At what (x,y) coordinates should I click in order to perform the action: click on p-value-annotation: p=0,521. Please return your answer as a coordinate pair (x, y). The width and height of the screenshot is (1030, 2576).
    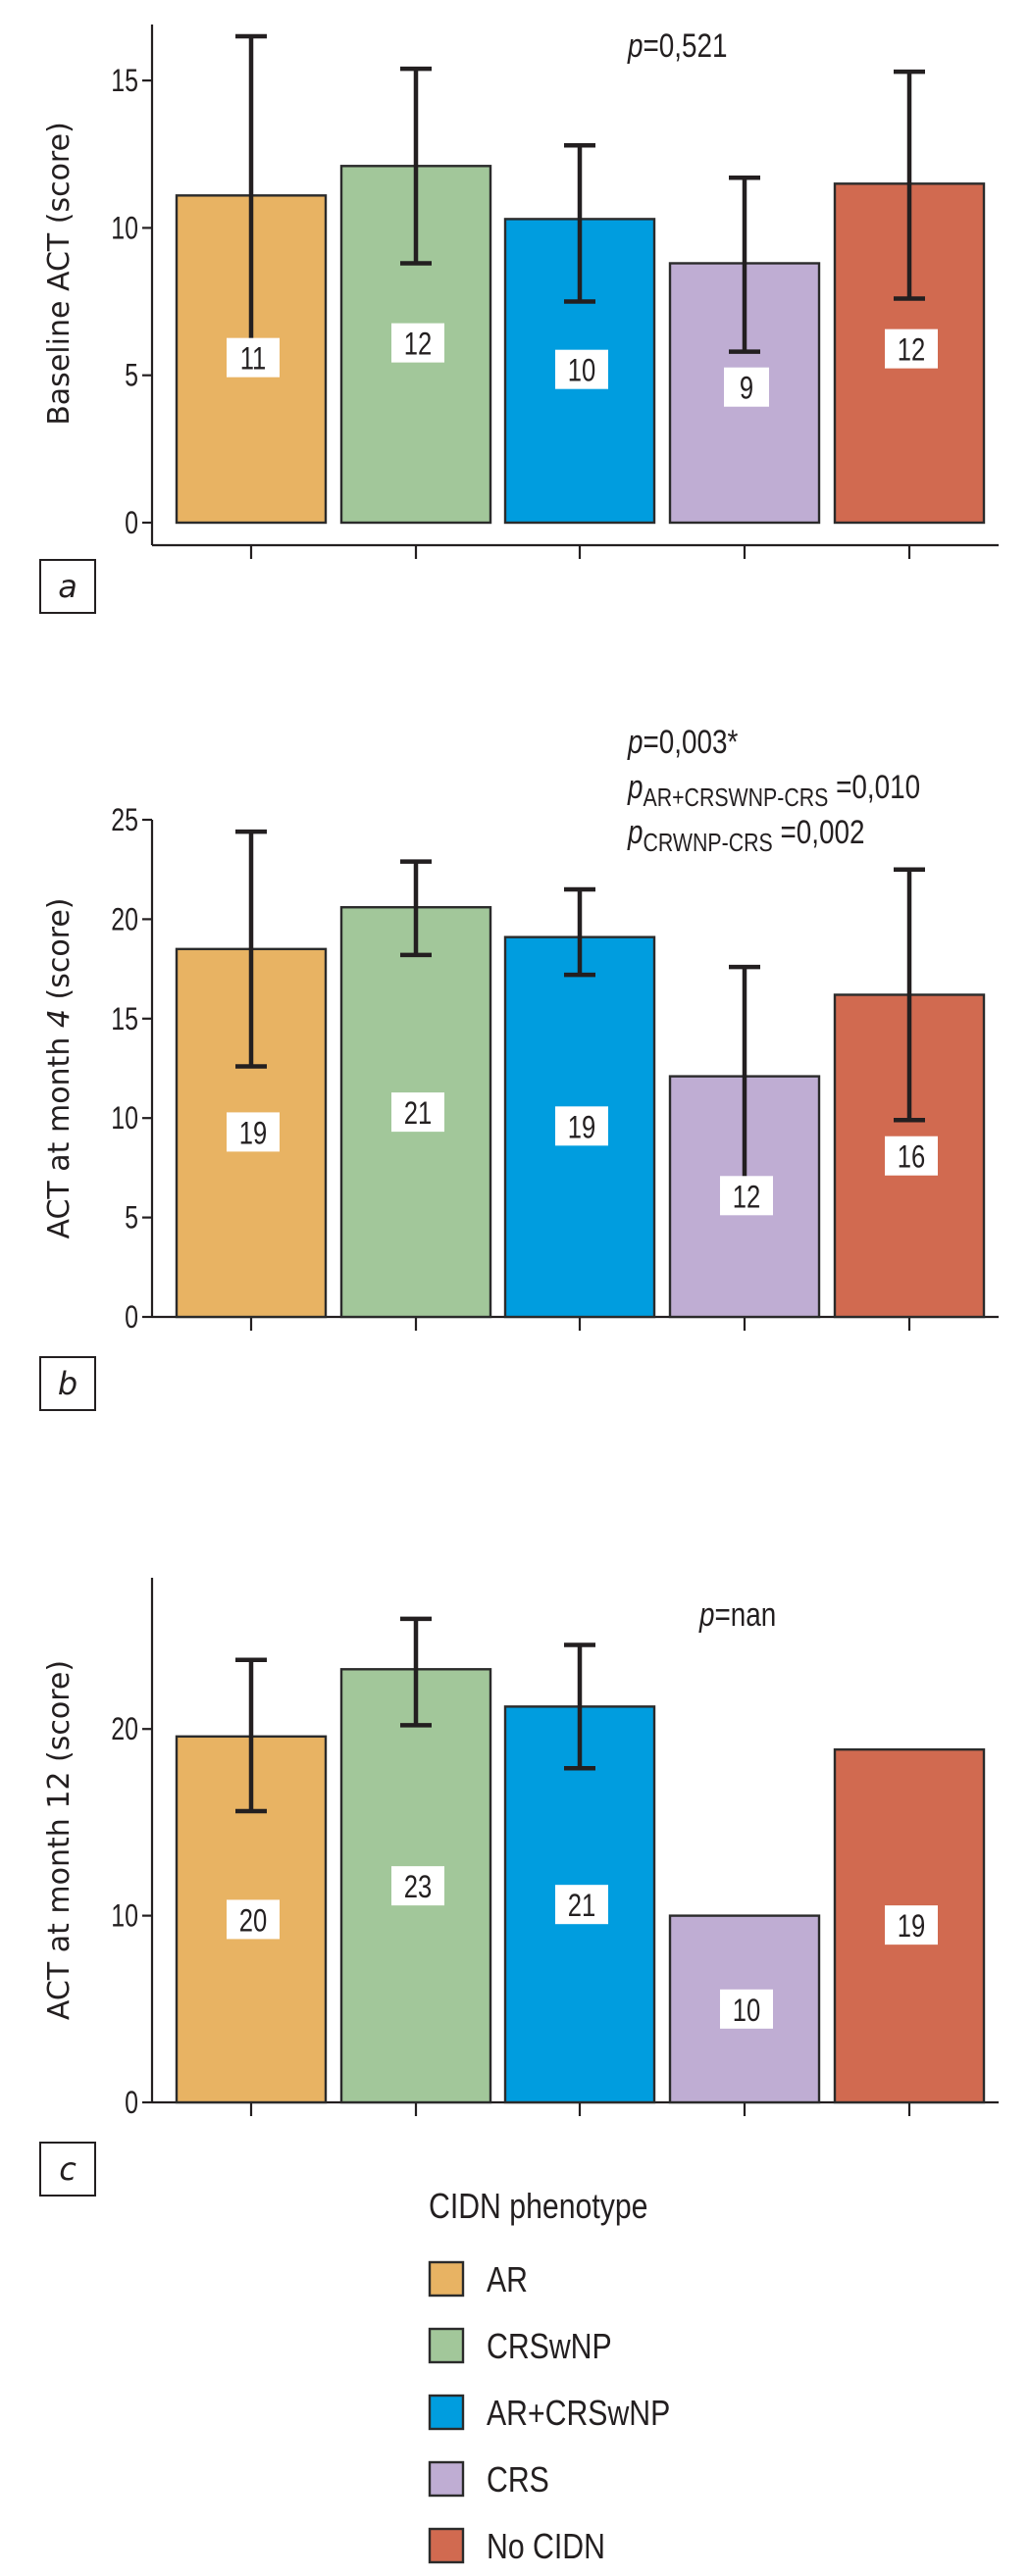
    Looking at the image, I should click on (677, 45).